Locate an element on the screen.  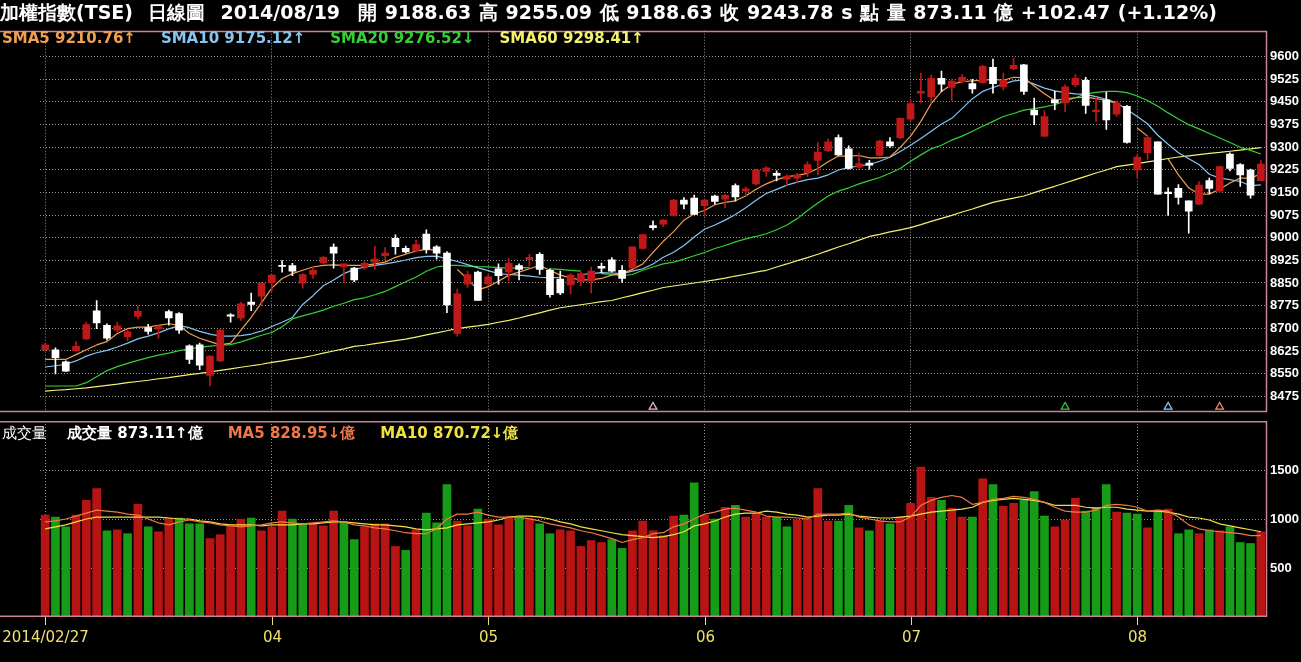
x-tick-label: 06 is located at coordinates (705, 636).